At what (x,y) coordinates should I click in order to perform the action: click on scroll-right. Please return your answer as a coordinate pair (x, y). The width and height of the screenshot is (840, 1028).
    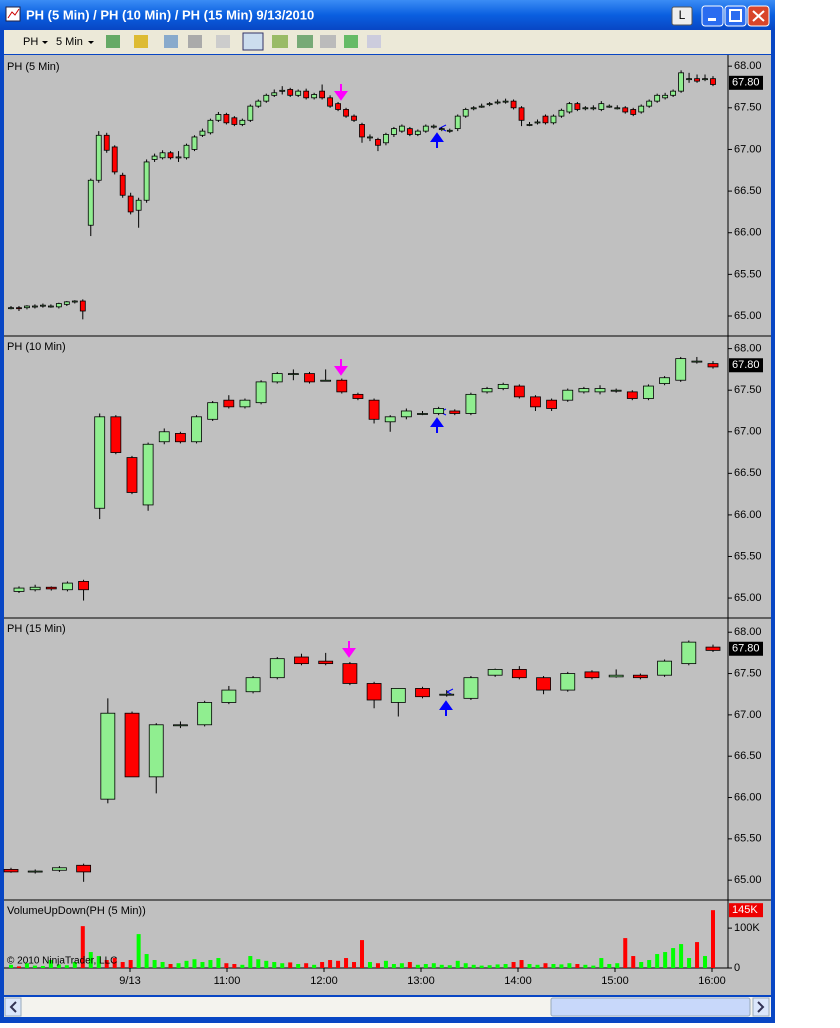
    Looking at the image, I should click on (761, 1007).